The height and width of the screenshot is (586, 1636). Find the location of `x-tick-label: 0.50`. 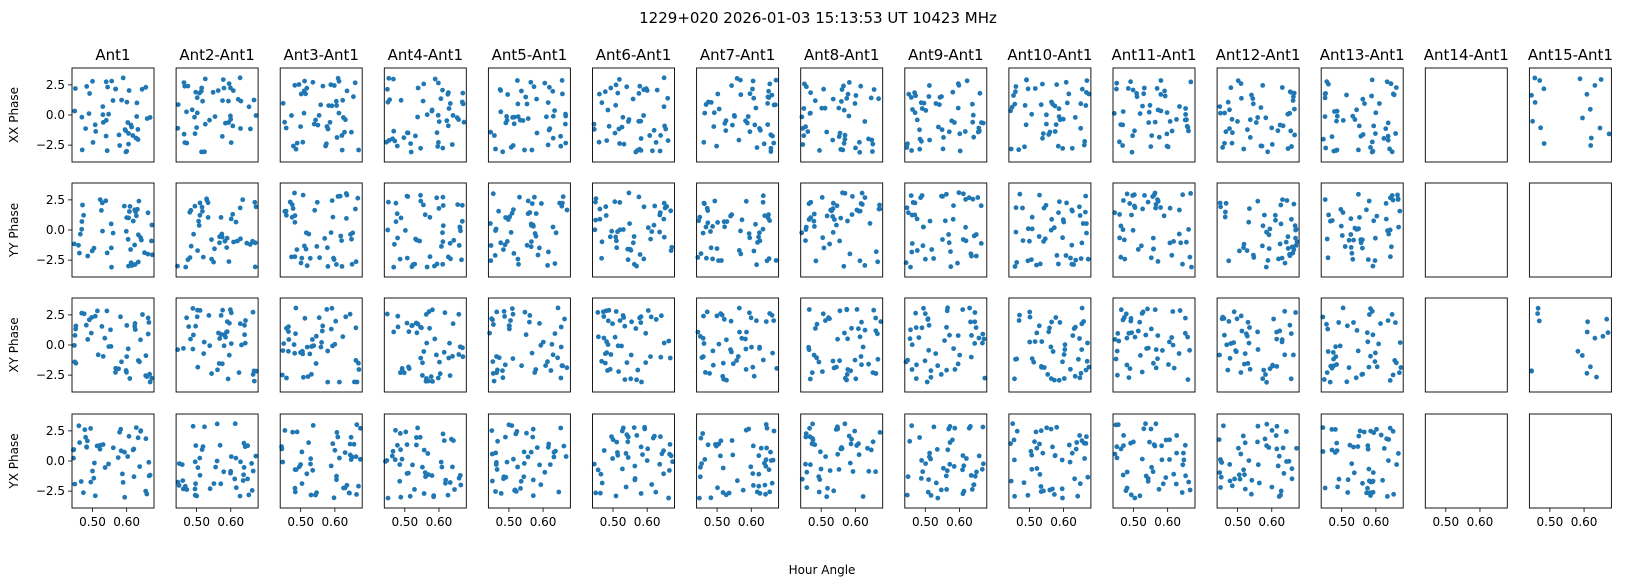

x-tick-label: 0.50 is located at coordinates (509, 522).